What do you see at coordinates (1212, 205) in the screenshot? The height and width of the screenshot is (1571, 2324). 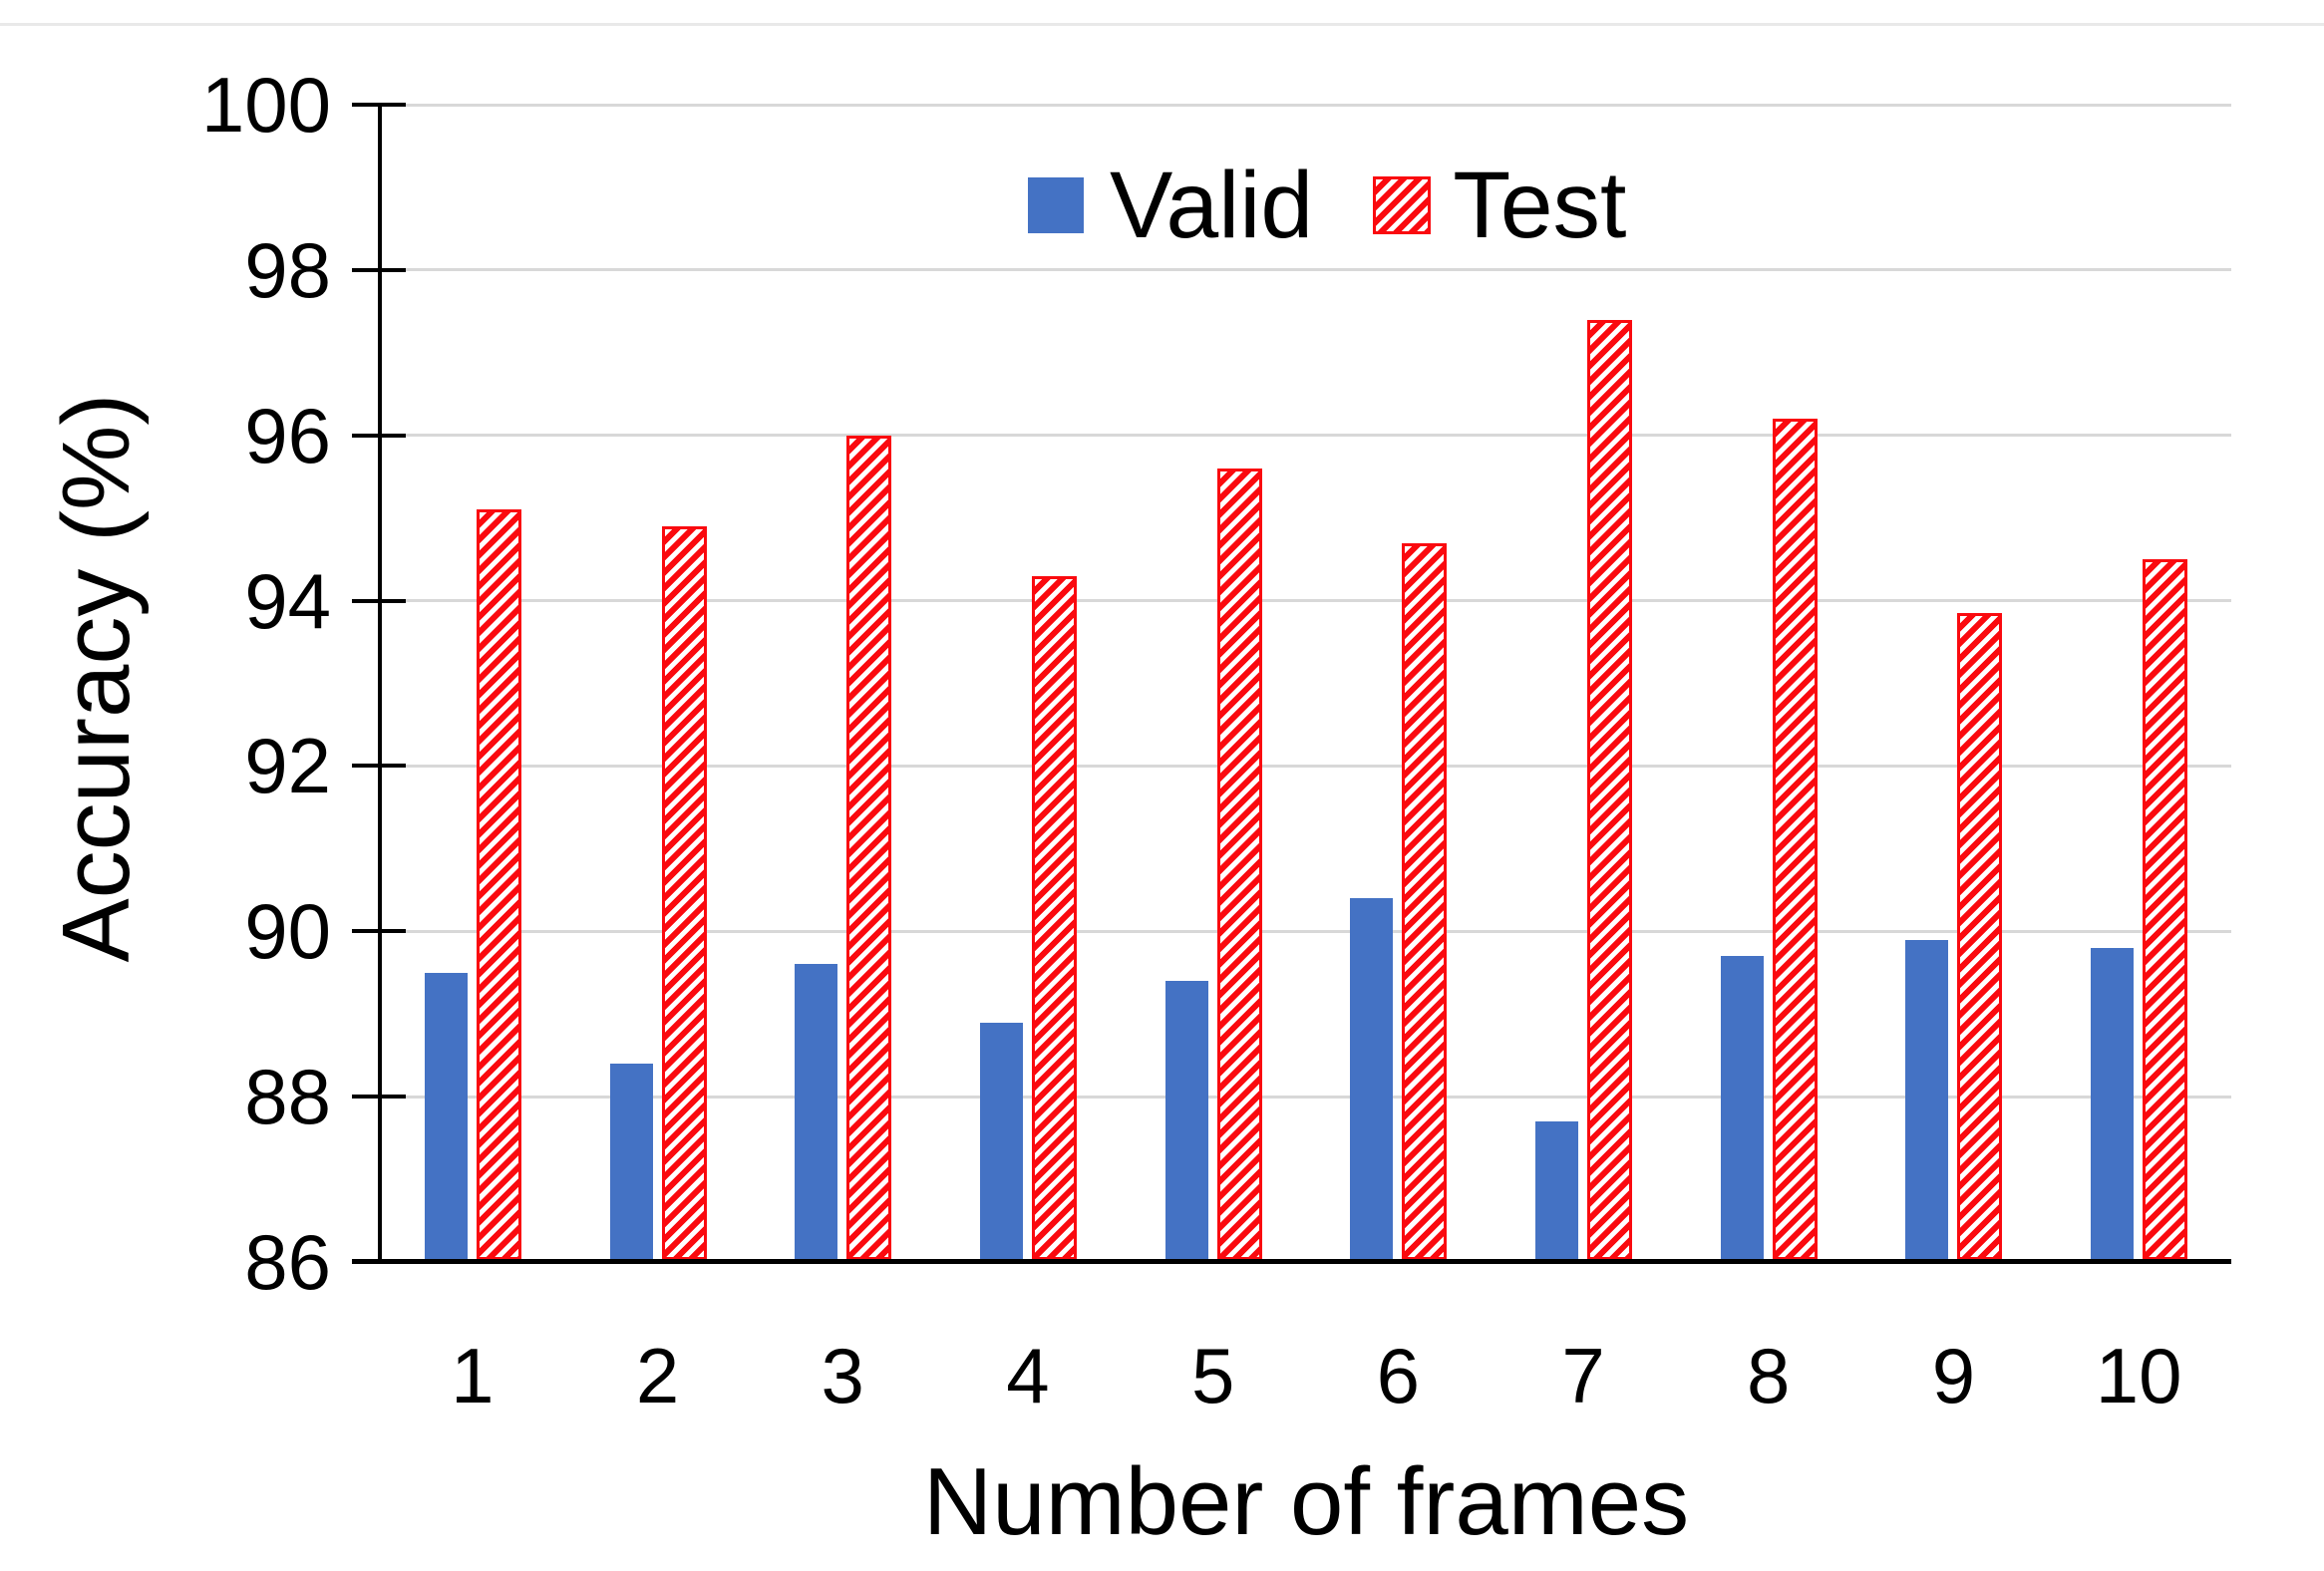 I see `legend-label-valid: Valid` at bounding box center [1212, 205].